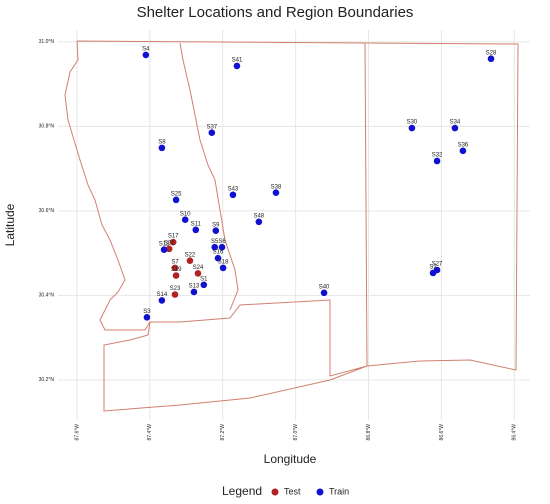 This screenshot has width=550, height=504. What do you see at coordinates (185, 214) in the screenshot?
I see `point-label: S10` at bounding box center [185, 214].